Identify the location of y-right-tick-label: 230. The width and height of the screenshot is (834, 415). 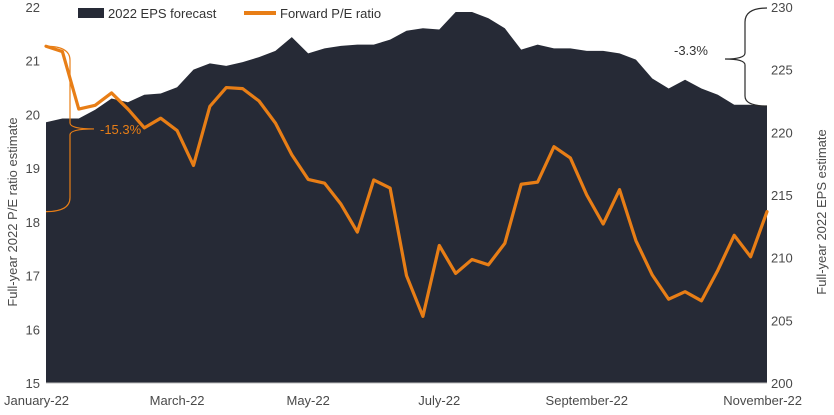
(782, 7).